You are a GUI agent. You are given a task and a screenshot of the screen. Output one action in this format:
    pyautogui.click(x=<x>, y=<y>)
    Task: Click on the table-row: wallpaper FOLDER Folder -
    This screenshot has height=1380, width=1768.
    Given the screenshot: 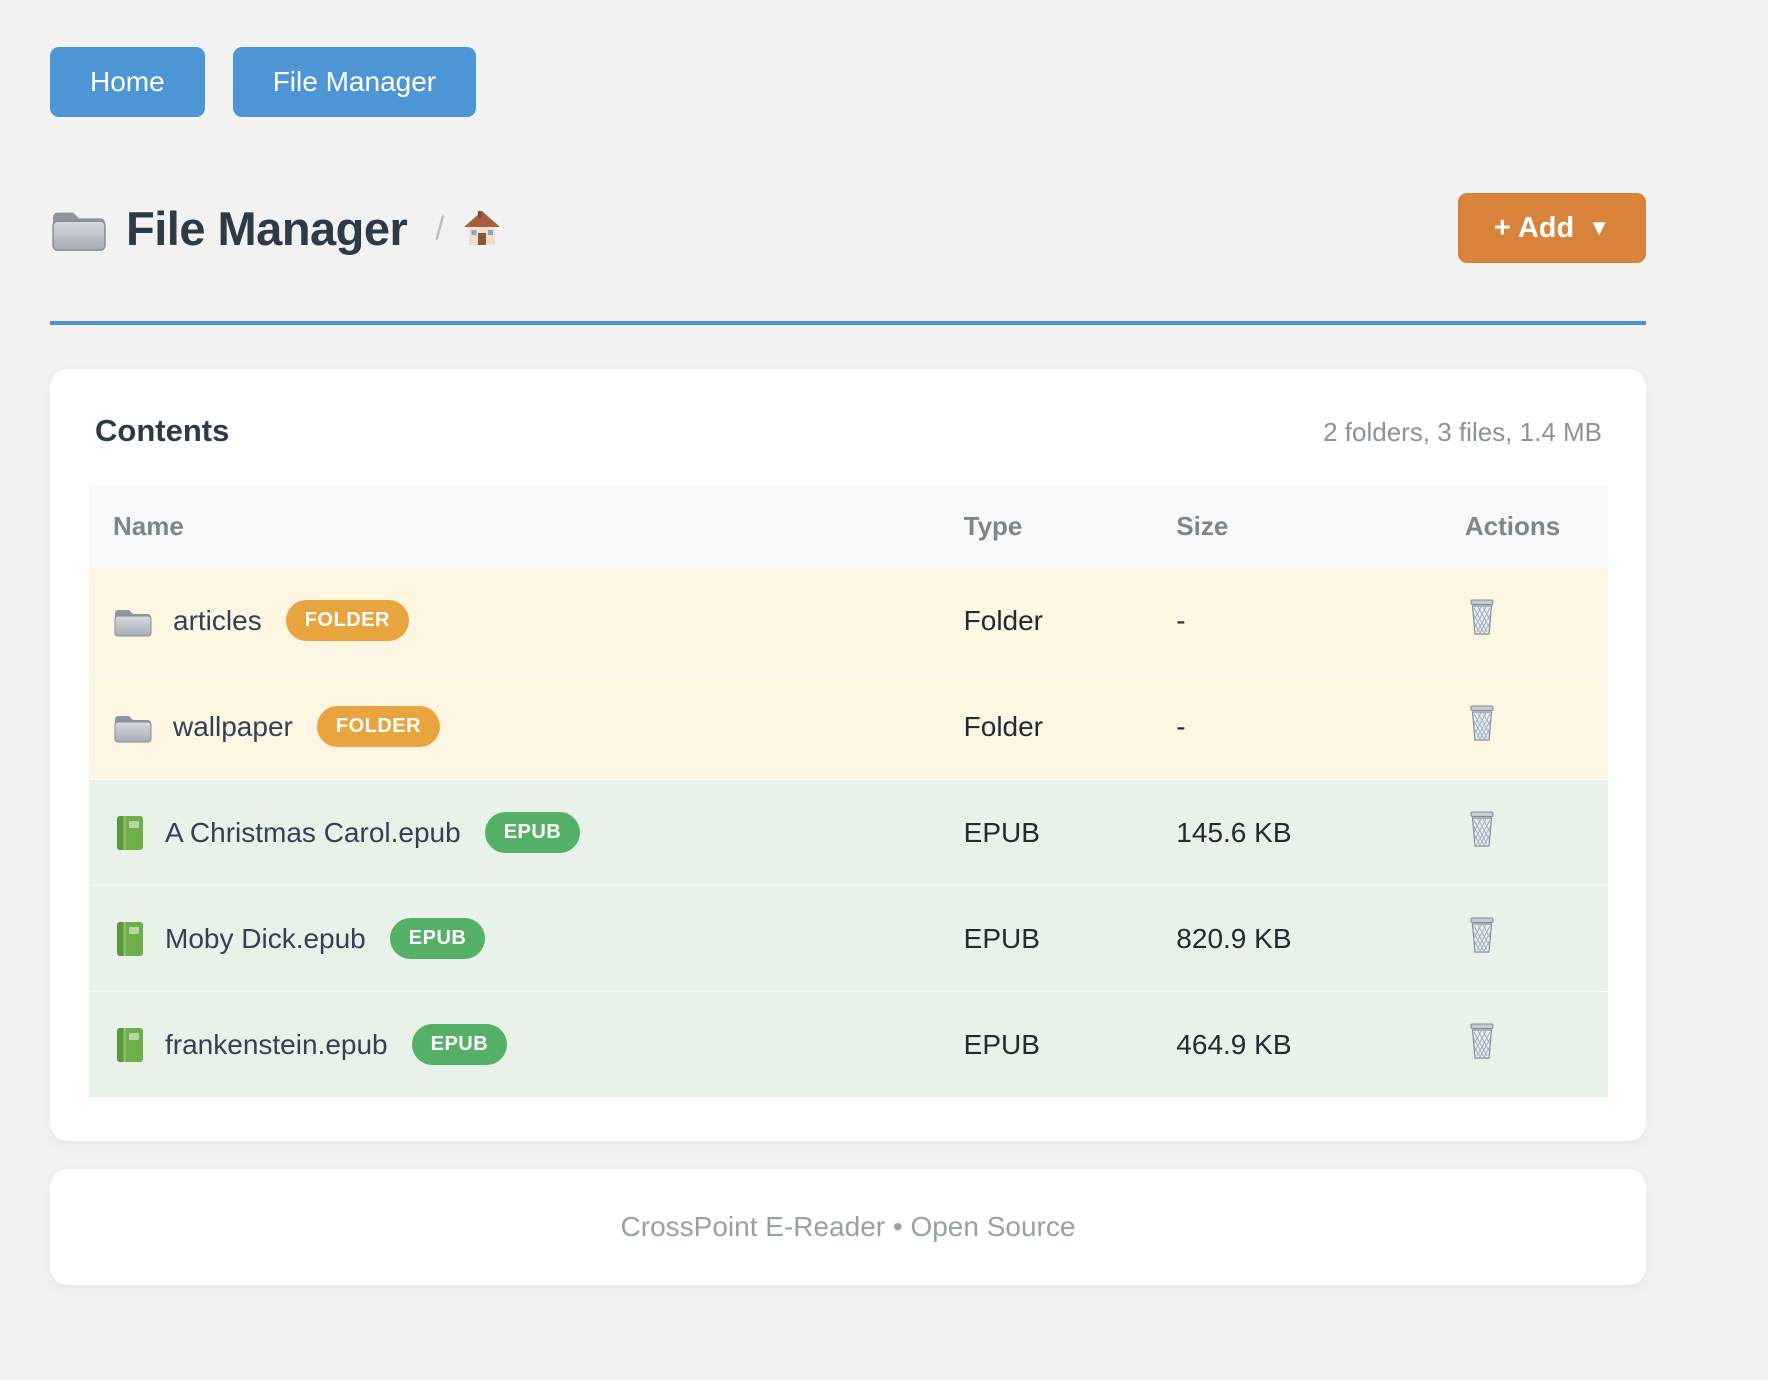 What is the action you would take?
    pyautogui.click(x=848, y=726)
    